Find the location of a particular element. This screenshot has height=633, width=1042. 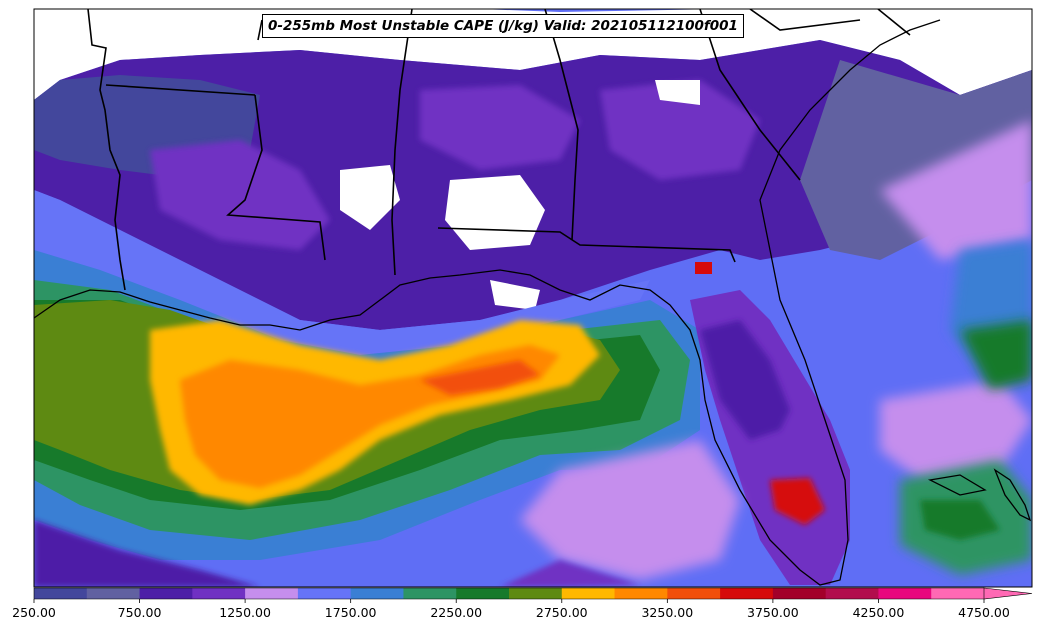

bahamas-island is located at coordinates (957, 485).